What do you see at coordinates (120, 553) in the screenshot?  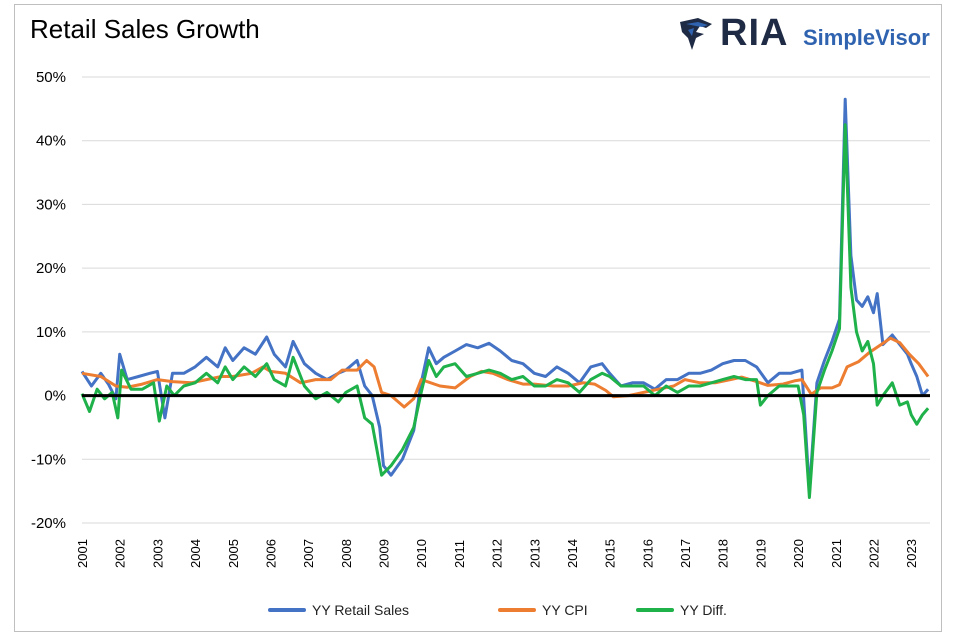 I see `x-tick-label: 2002` at bounding box center [120, 553].